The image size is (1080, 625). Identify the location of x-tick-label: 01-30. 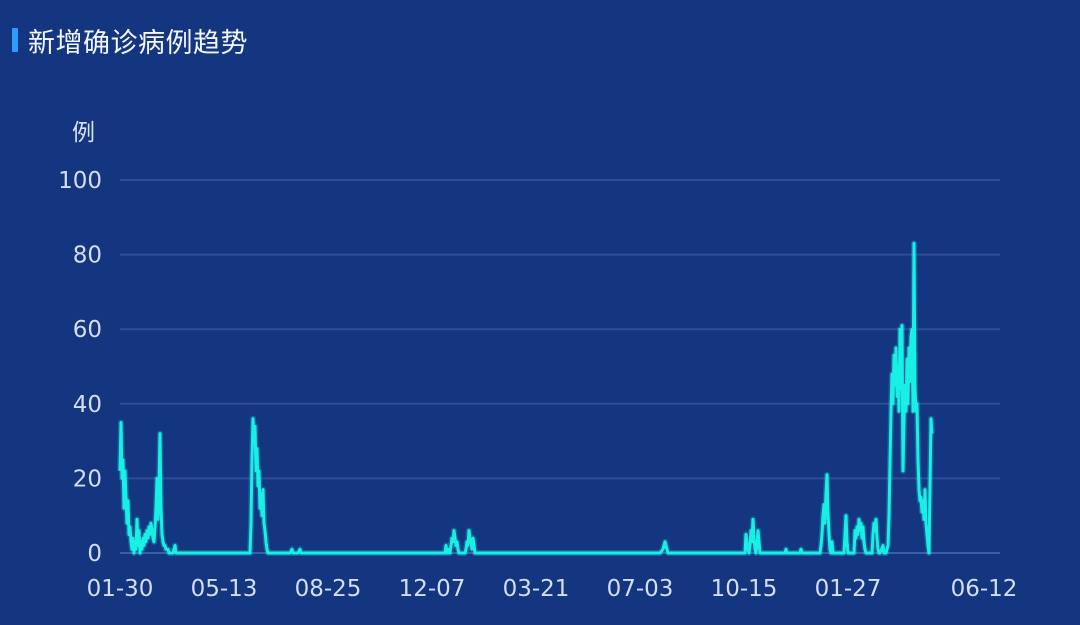
(120, 589).